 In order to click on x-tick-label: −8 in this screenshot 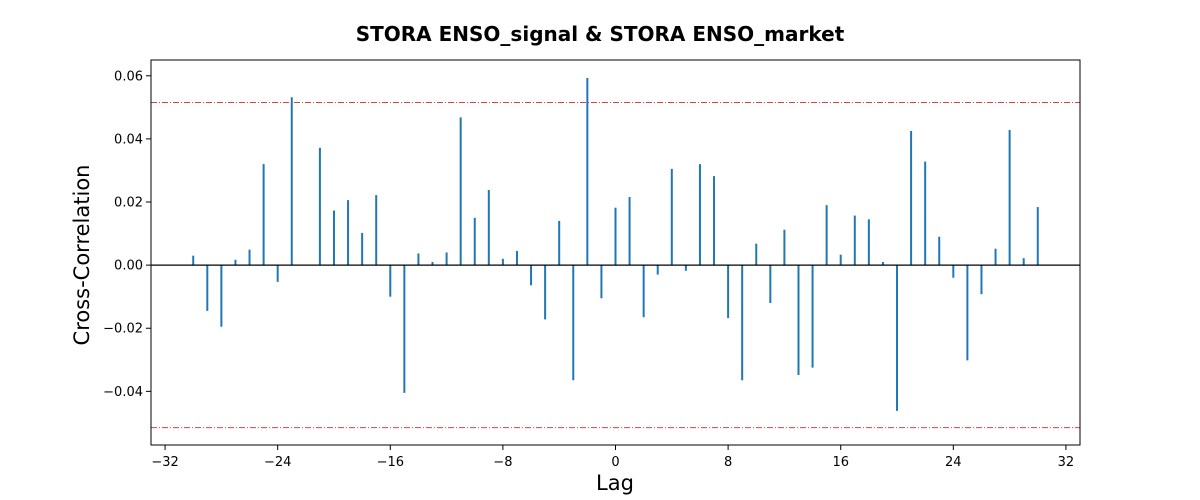, I will do `click(502, 462)`.